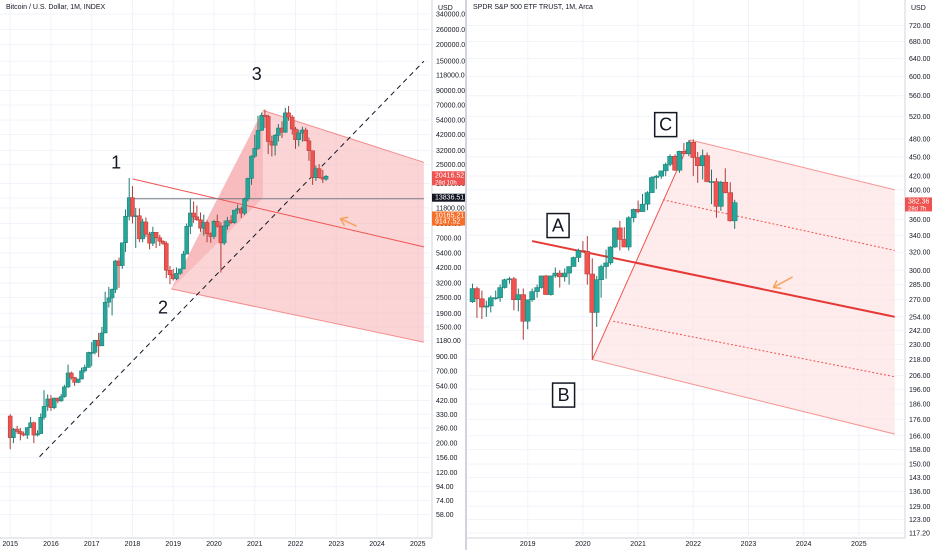 This screenshot has width=932, height=550. I want to click on y-tick-label: 4200.00, so click(448, 268).